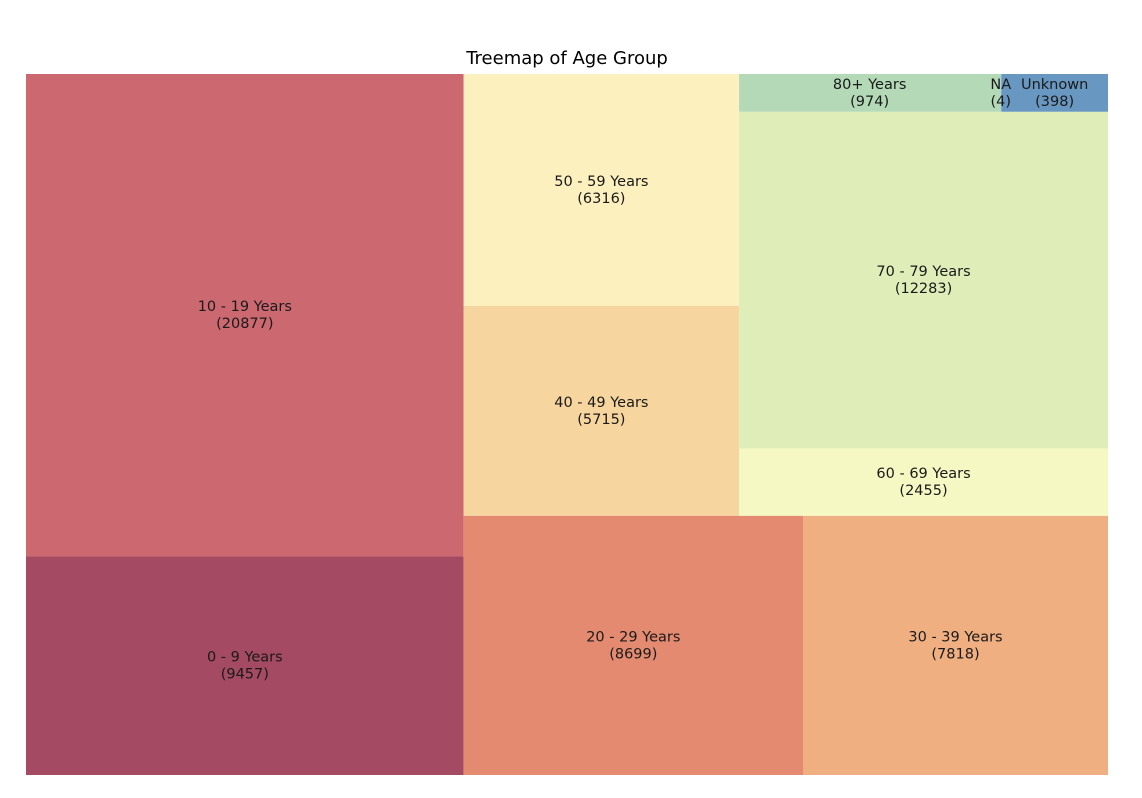 The image size is (1142, 798). What do you see at coordinates (923, 289) in the screenshot?
I see `tile-value-70-79-years: (12283)` at bounding box center [923, 289].